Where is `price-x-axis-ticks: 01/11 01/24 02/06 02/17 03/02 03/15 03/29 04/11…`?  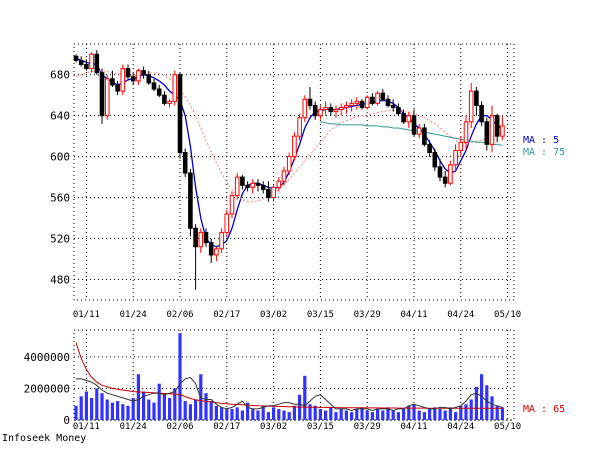
price-x-axis-ticks: 01/11 01/24 02/06 02/17 03/02 03/15 03/29 04/11… is located at coordinates (297, 315).